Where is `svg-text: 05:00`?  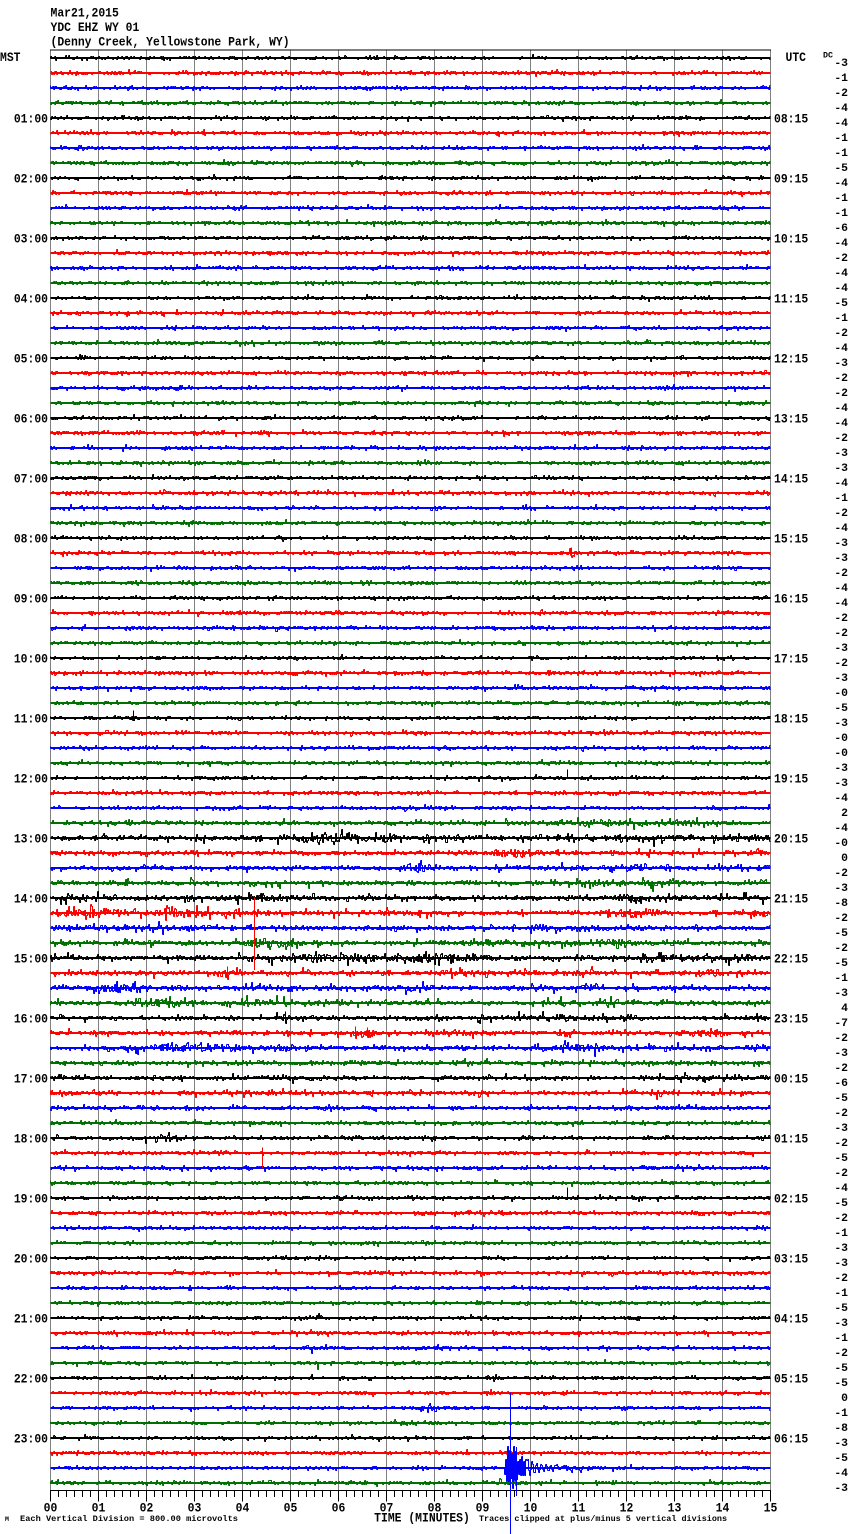 svg-text: 05:00 is located at coordinates (31, 359).